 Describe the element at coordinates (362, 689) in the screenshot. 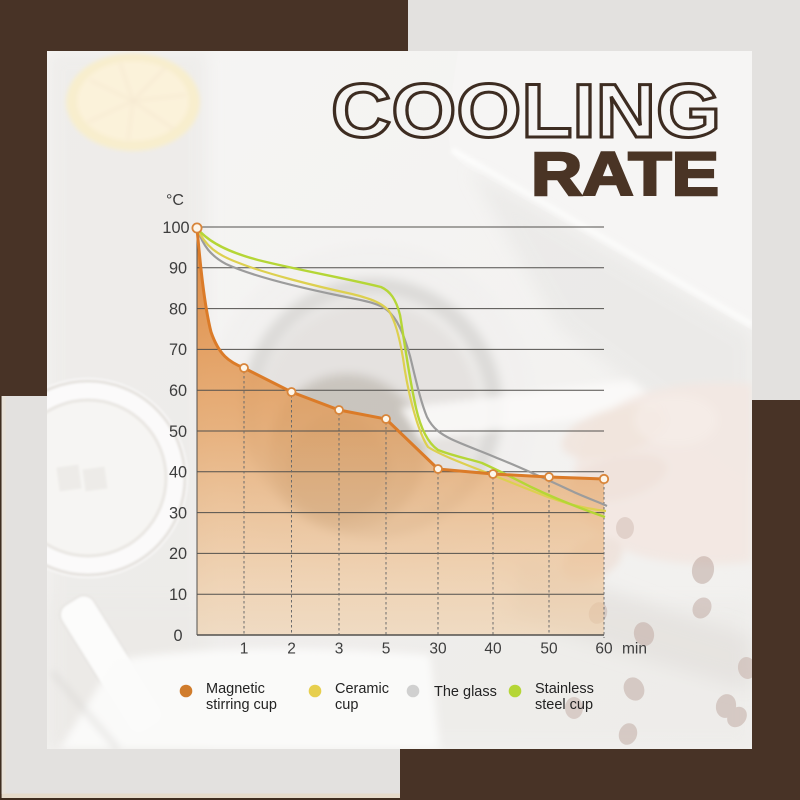

I see `svg-text: Ceramic` at that location.